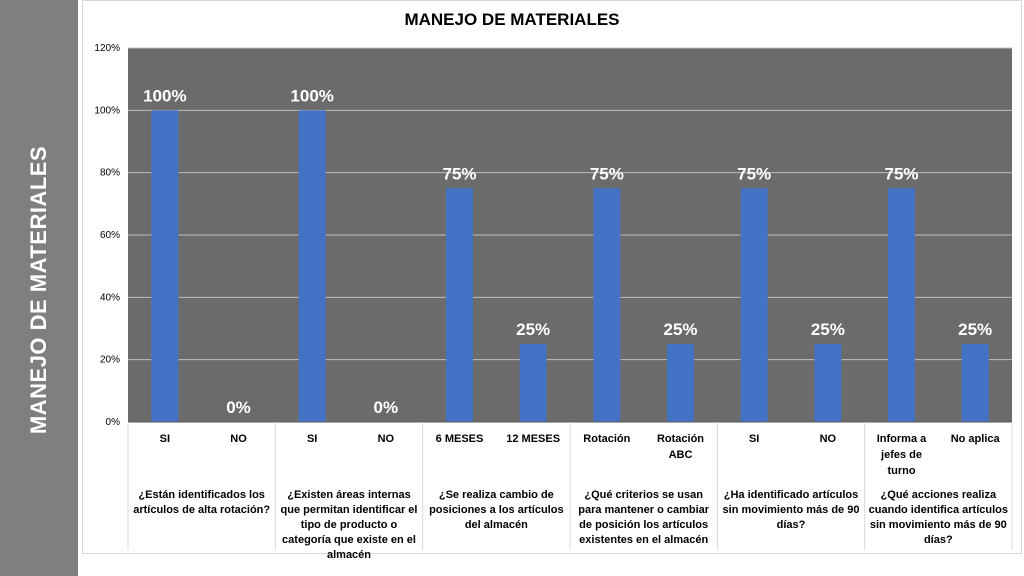  Describe the element at coordinates (976, 439) in the screenshot. I see `category-label: No aplica` at that location.